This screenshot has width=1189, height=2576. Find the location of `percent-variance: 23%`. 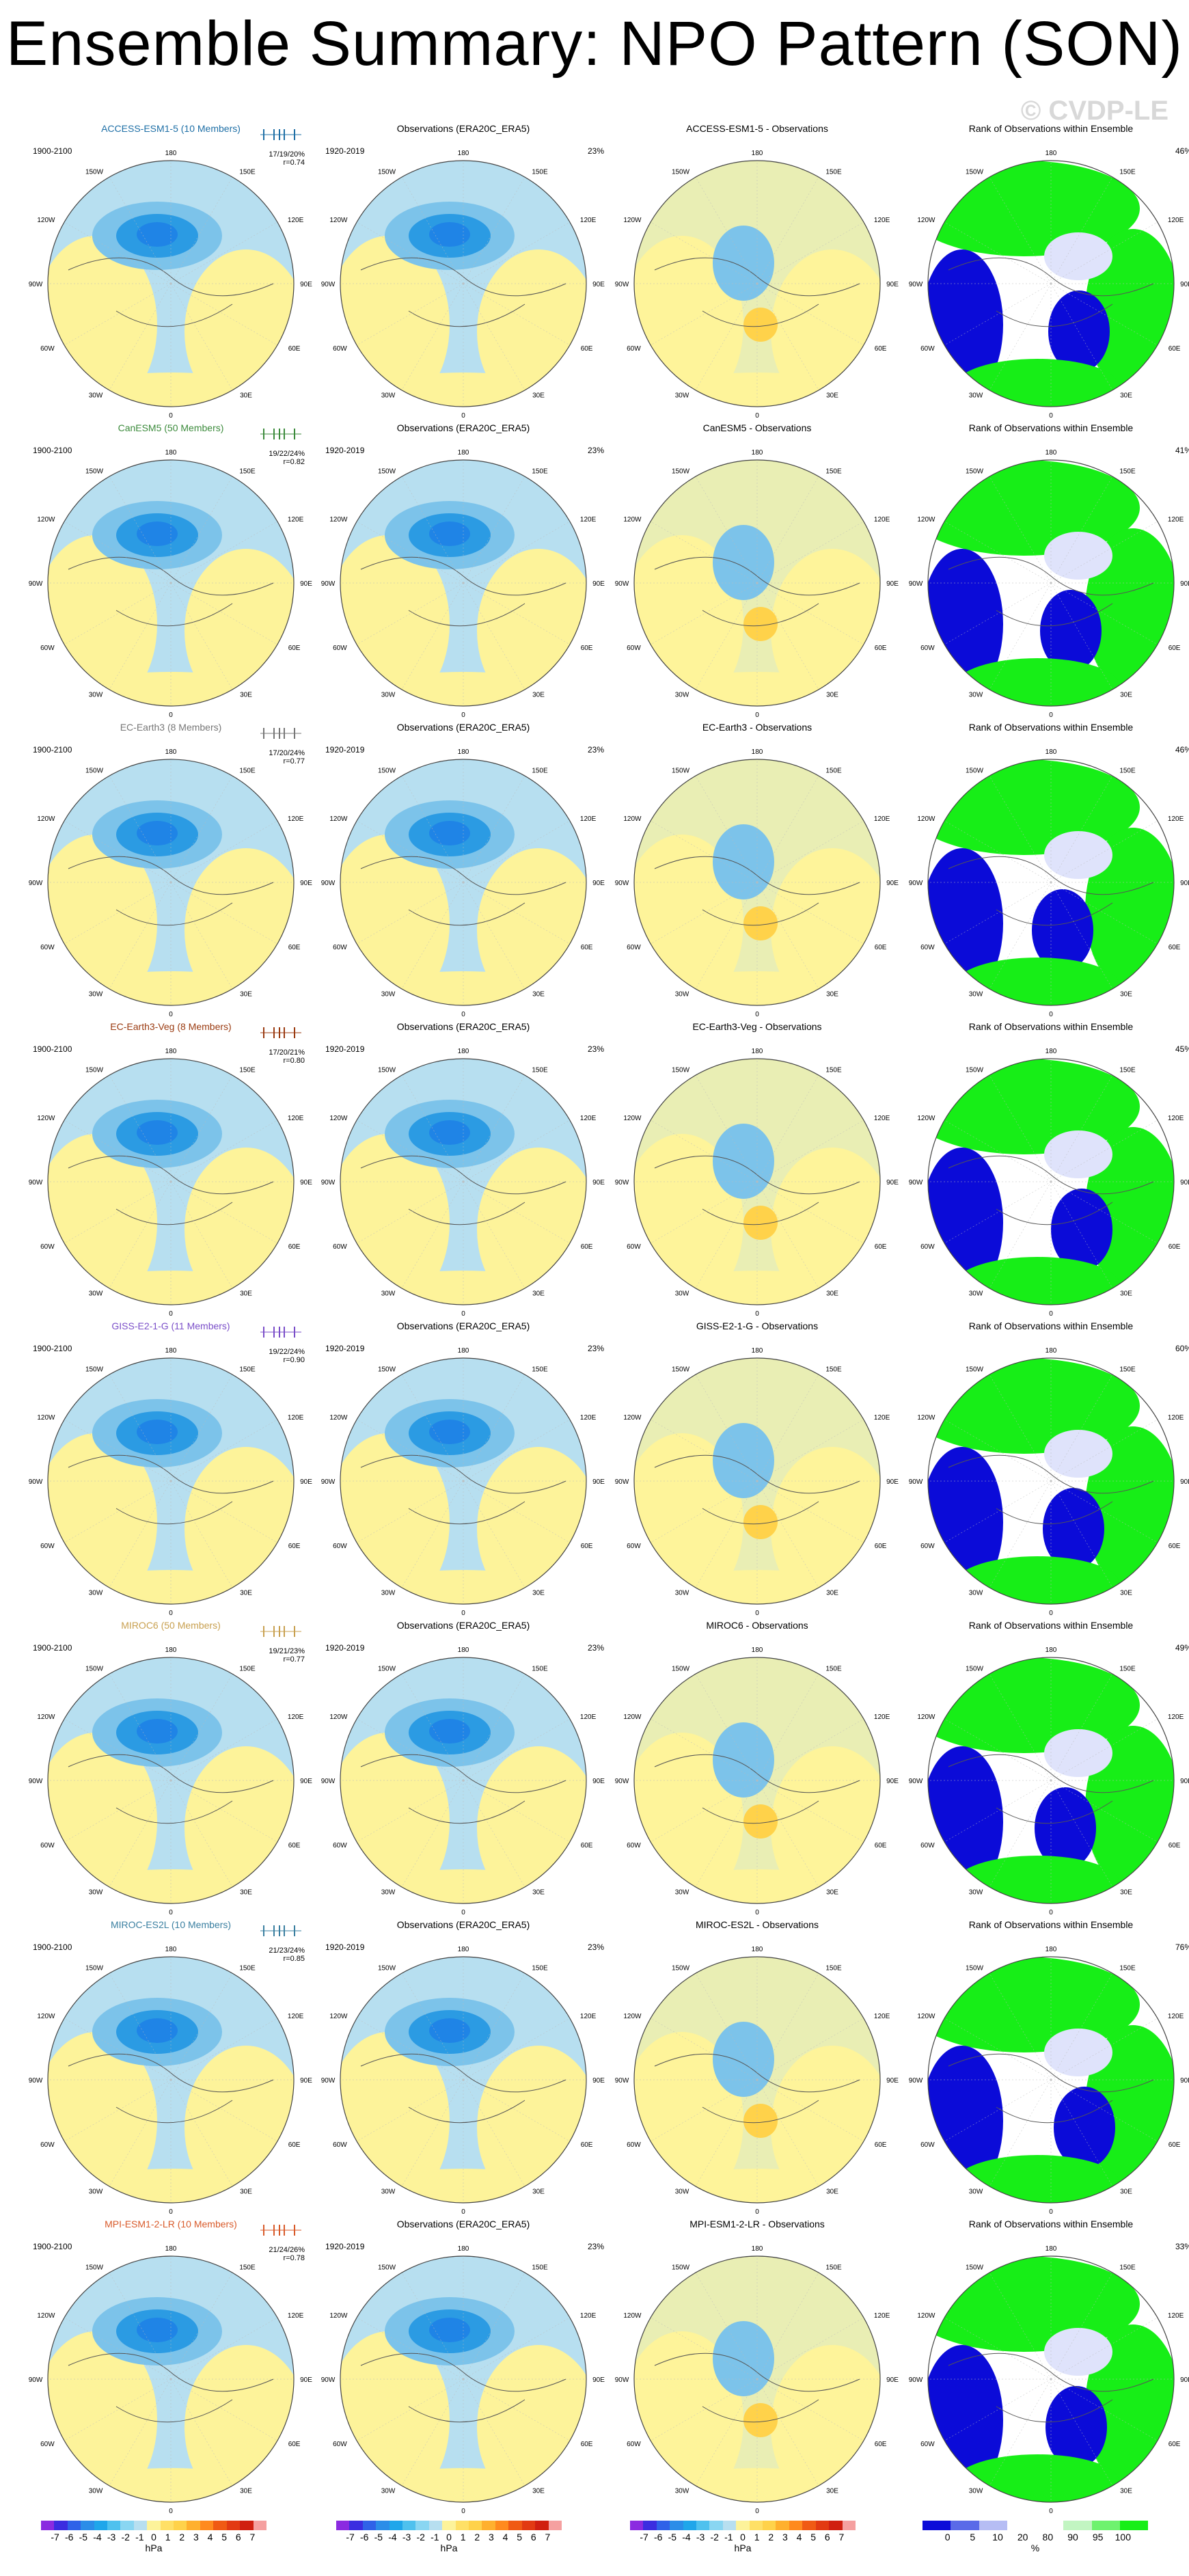

percent-variance: 23% is located at coordinates (595, 1049).